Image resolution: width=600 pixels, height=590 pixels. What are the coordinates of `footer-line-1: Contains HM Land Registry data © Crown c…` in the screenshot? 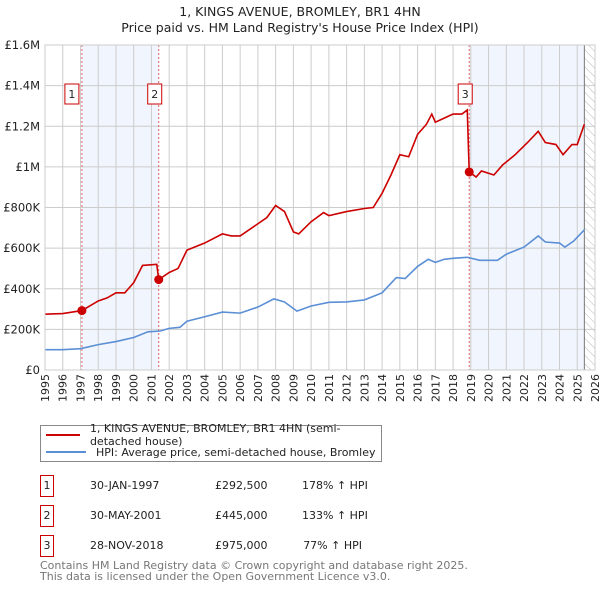 It's located at (254, 565).